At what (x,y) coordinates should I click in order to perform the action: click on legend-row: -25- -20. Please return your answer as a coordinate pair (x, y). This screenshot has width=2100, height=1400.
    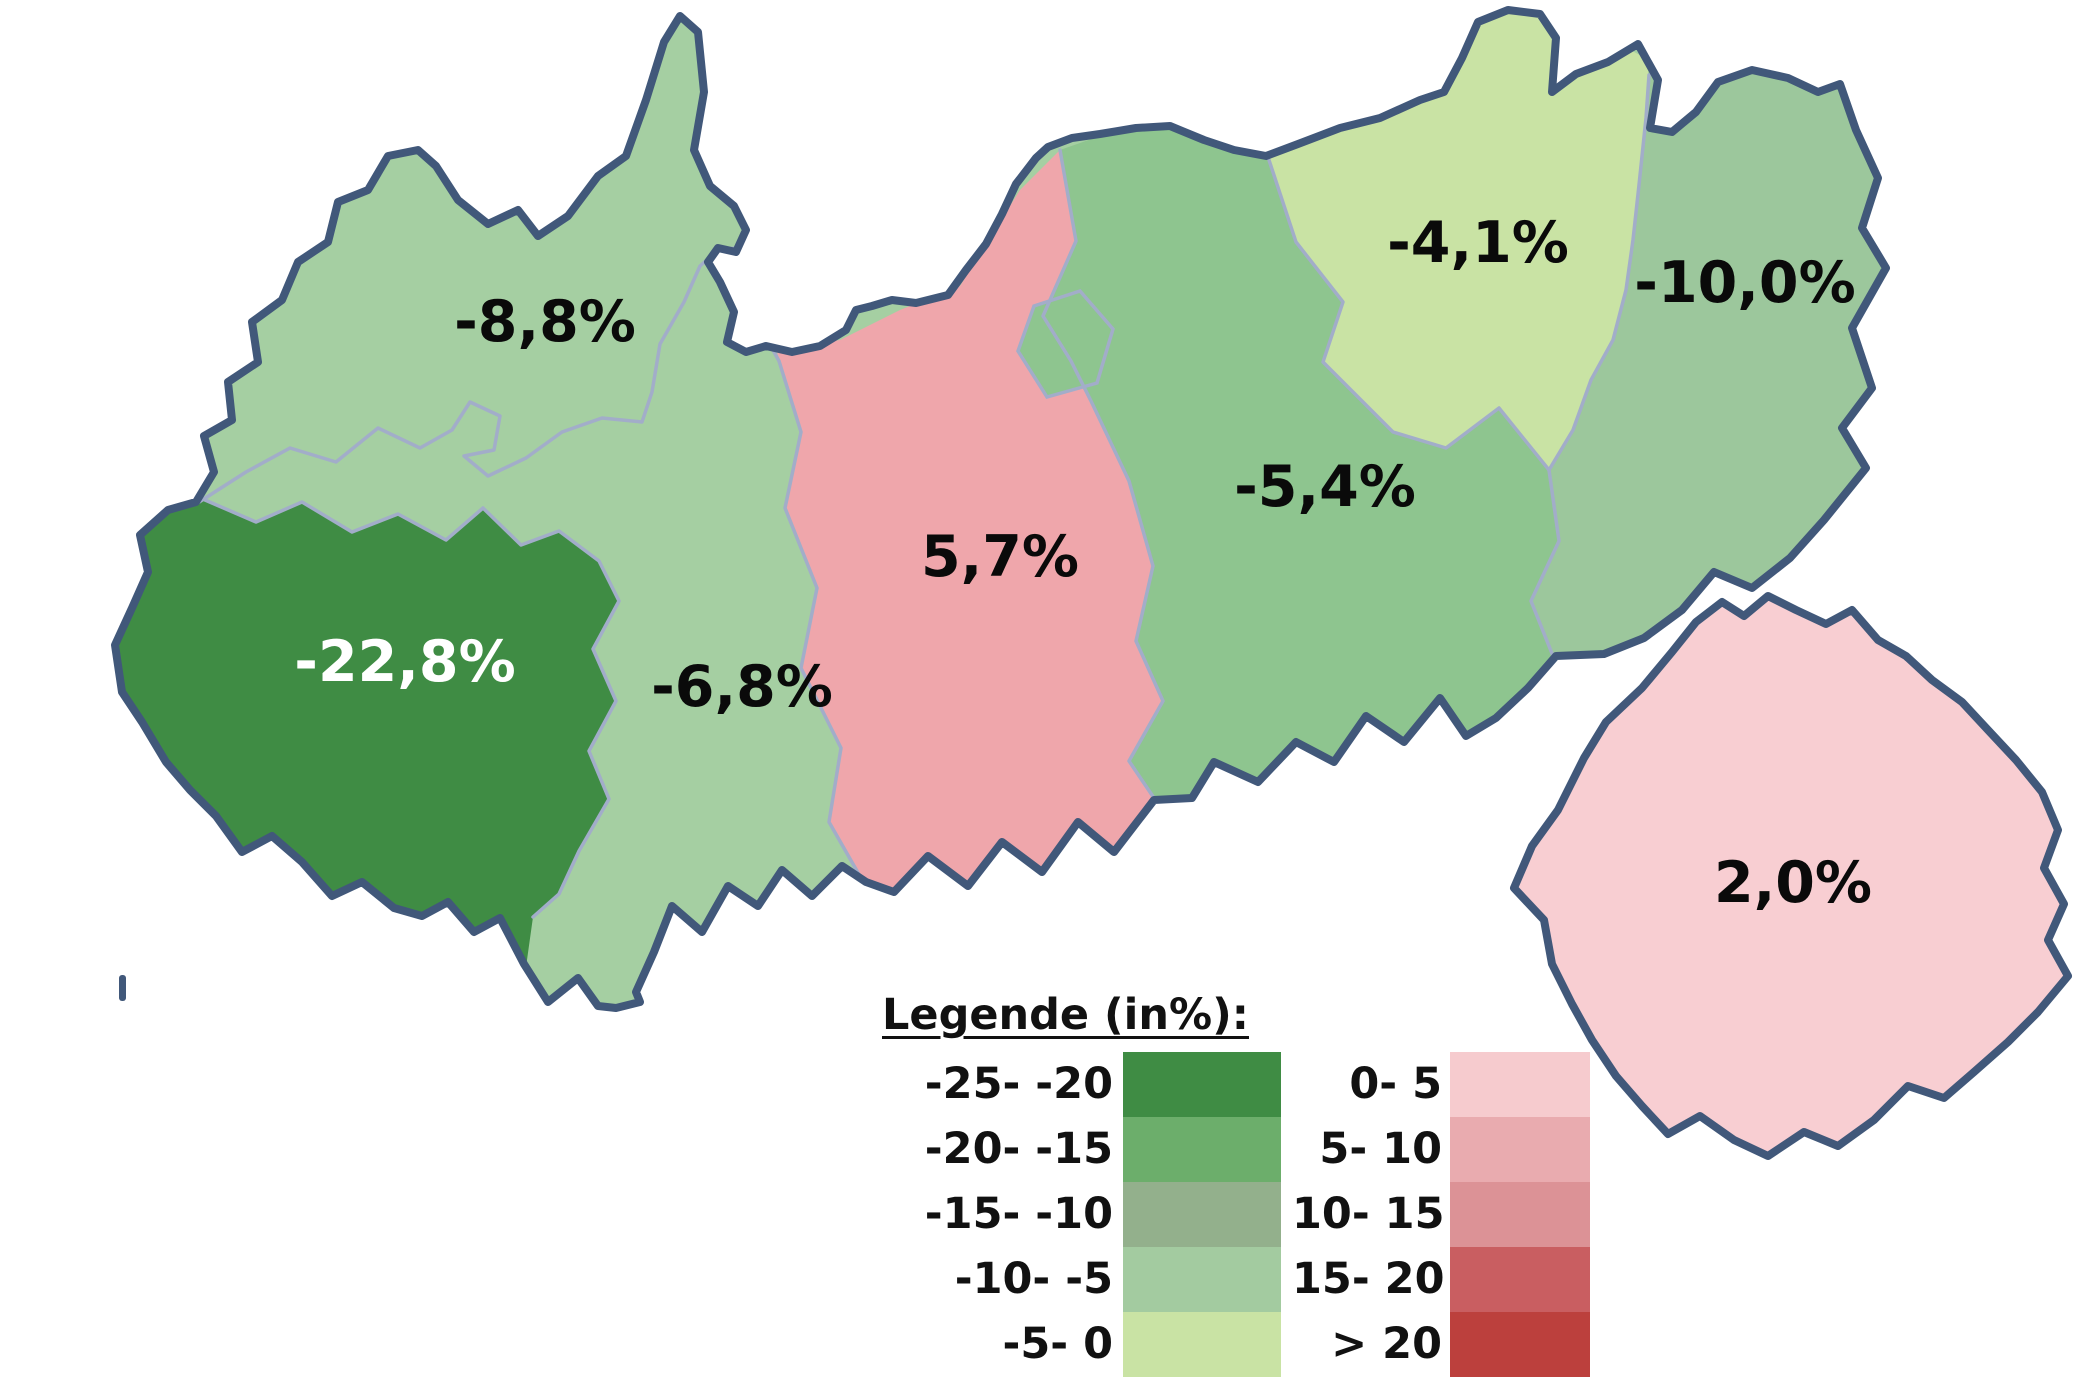
    Looking at the image, I should click on (1078, 1084).